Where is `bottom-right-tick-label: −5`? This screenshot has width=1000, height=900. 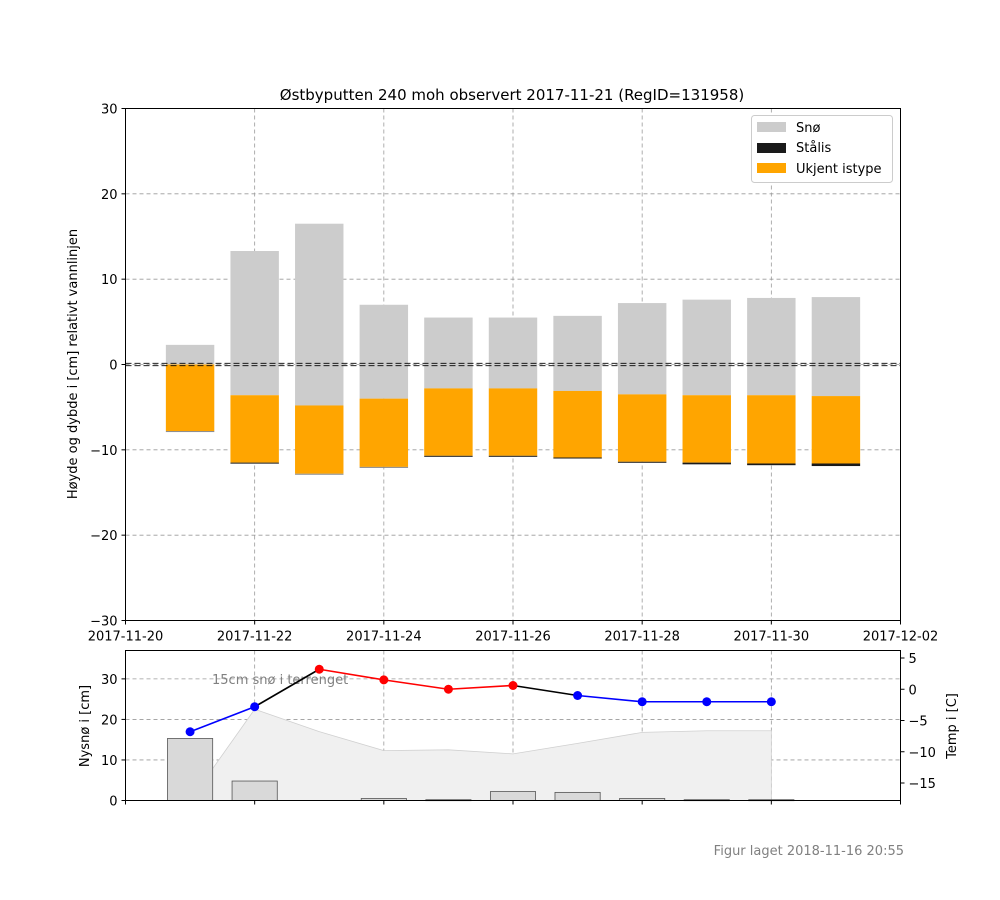
bottom-right-tick-label: −5 is located at coordinates (918, 722).